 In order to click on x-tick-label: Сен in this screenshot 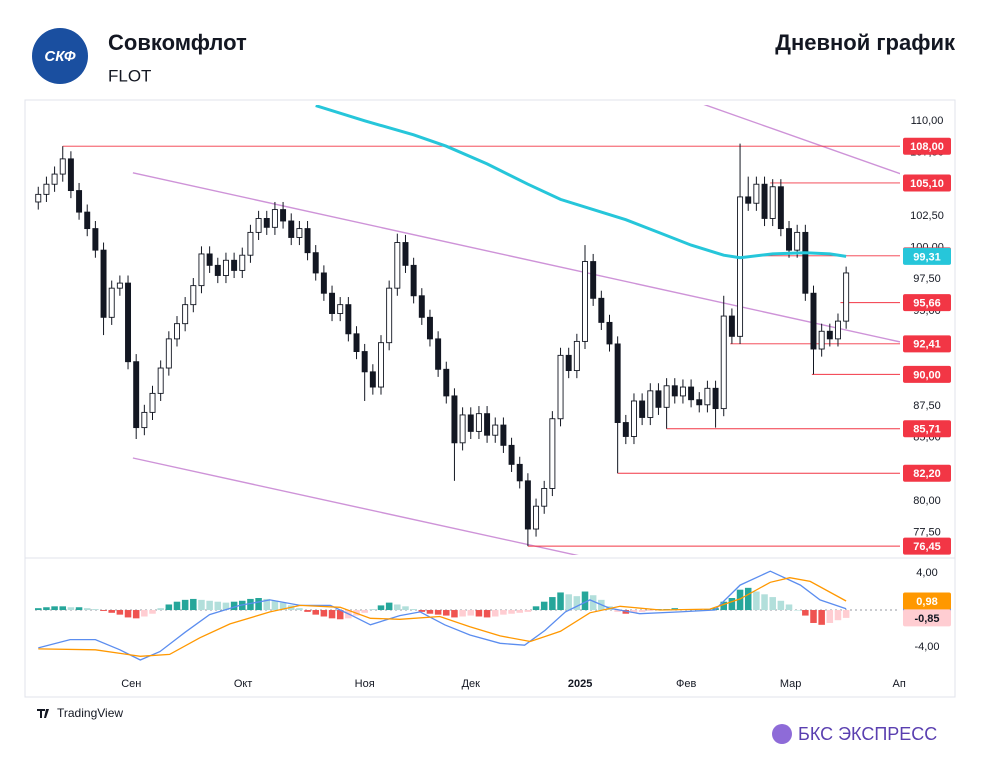, I will do `click(131, 684)`.